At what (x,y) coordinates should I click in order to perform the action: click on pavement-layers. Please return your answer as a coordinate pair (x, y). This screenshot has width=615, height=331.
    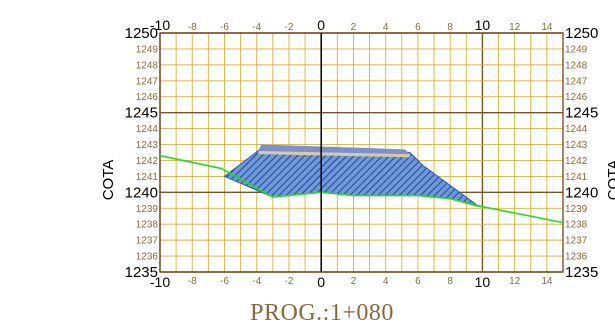
    Looking at the image, I should click on (334, 151).